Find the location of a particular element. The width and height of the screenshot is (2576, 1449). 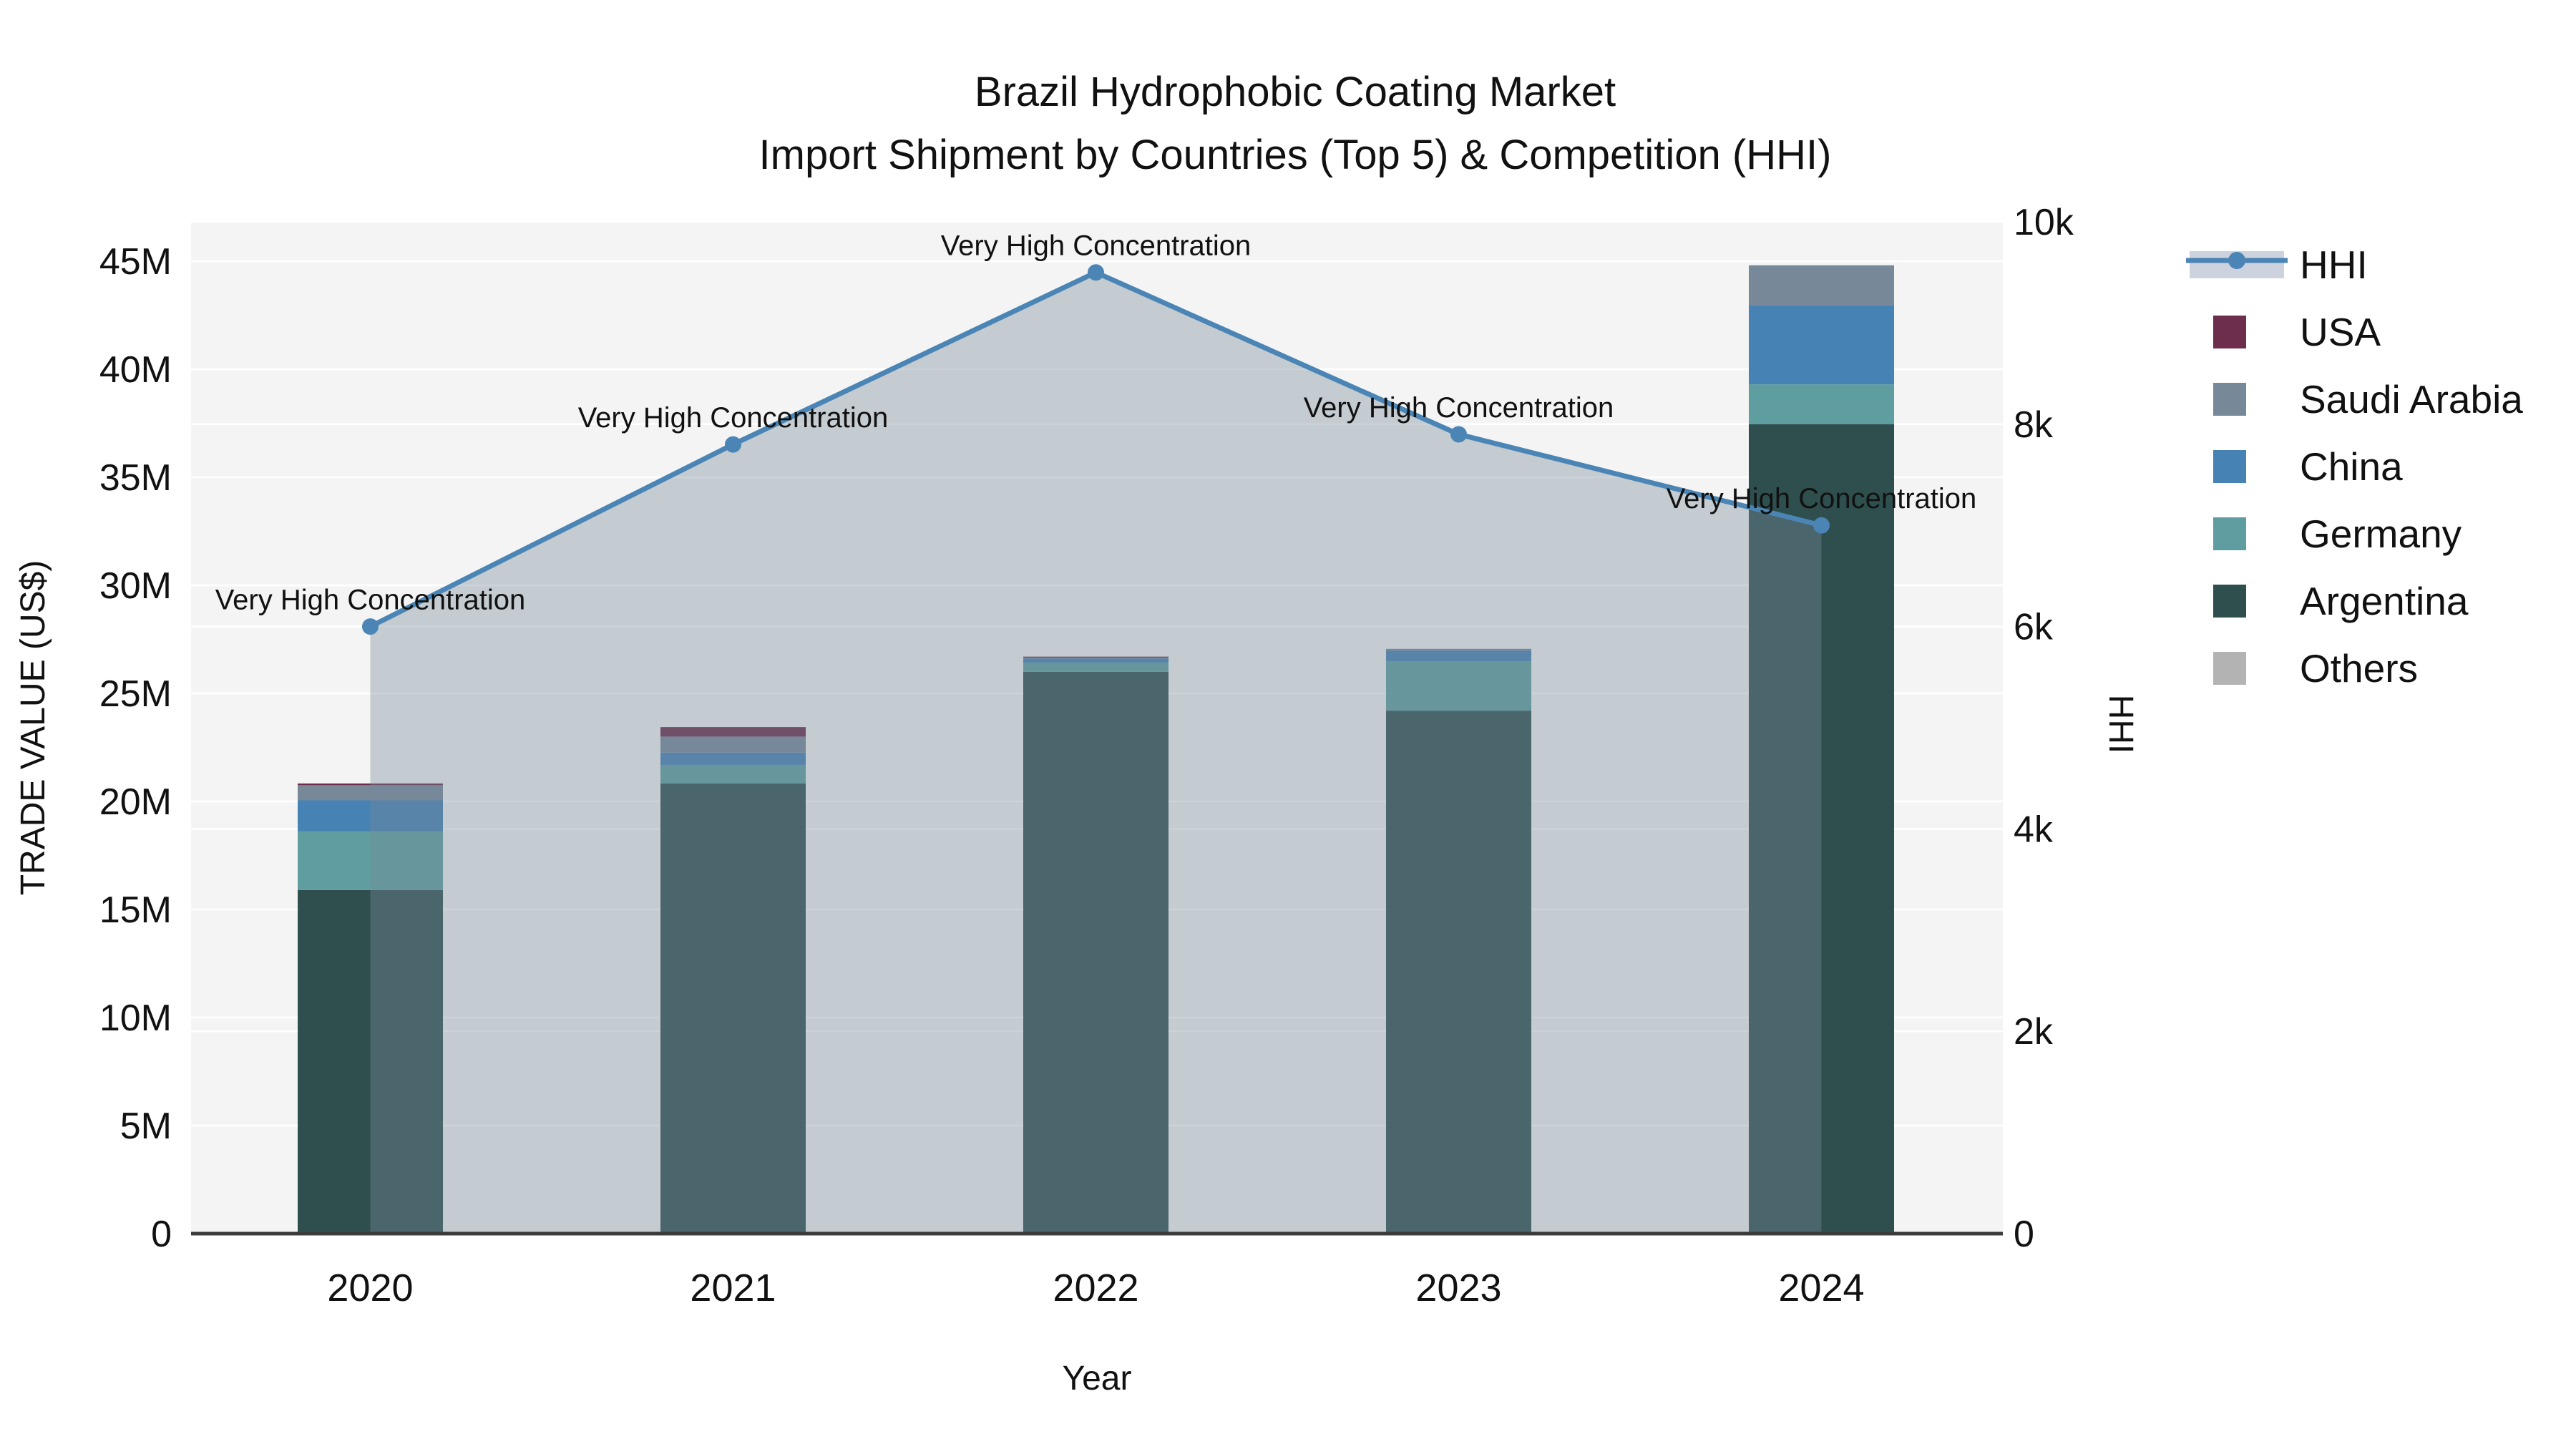

legend-label: China is located at coordinates (2351, 466).